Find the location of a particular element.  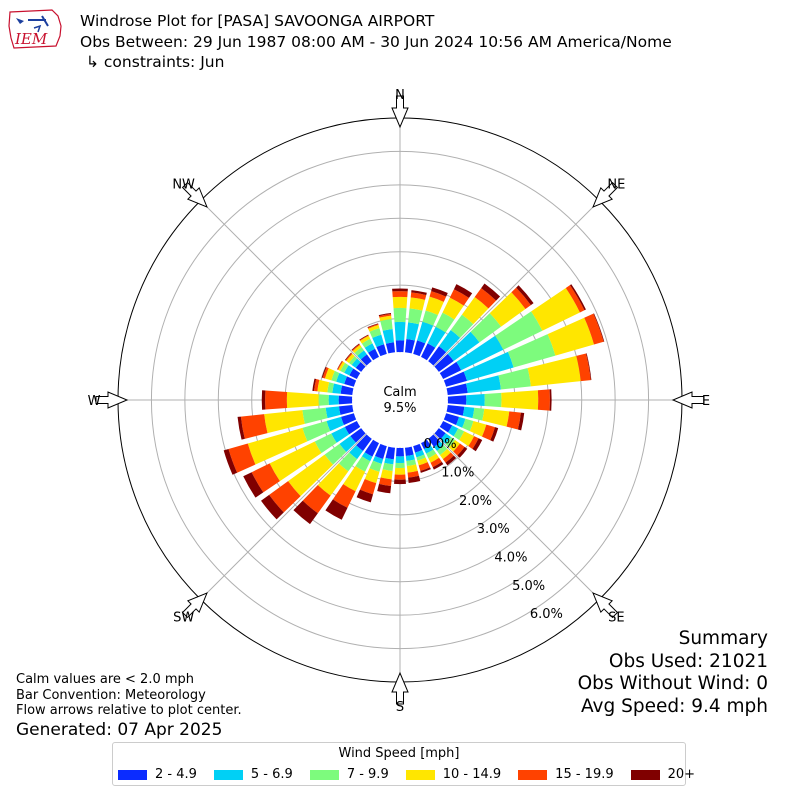

calm-disc is located at coordinates (400, 400).